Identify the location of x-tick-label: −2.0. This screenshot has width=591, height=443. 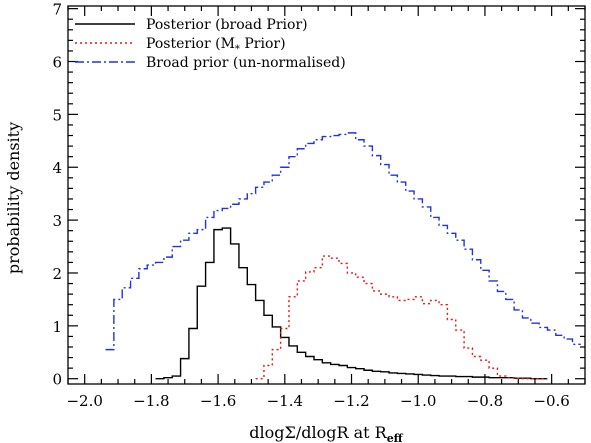
(84, 401).